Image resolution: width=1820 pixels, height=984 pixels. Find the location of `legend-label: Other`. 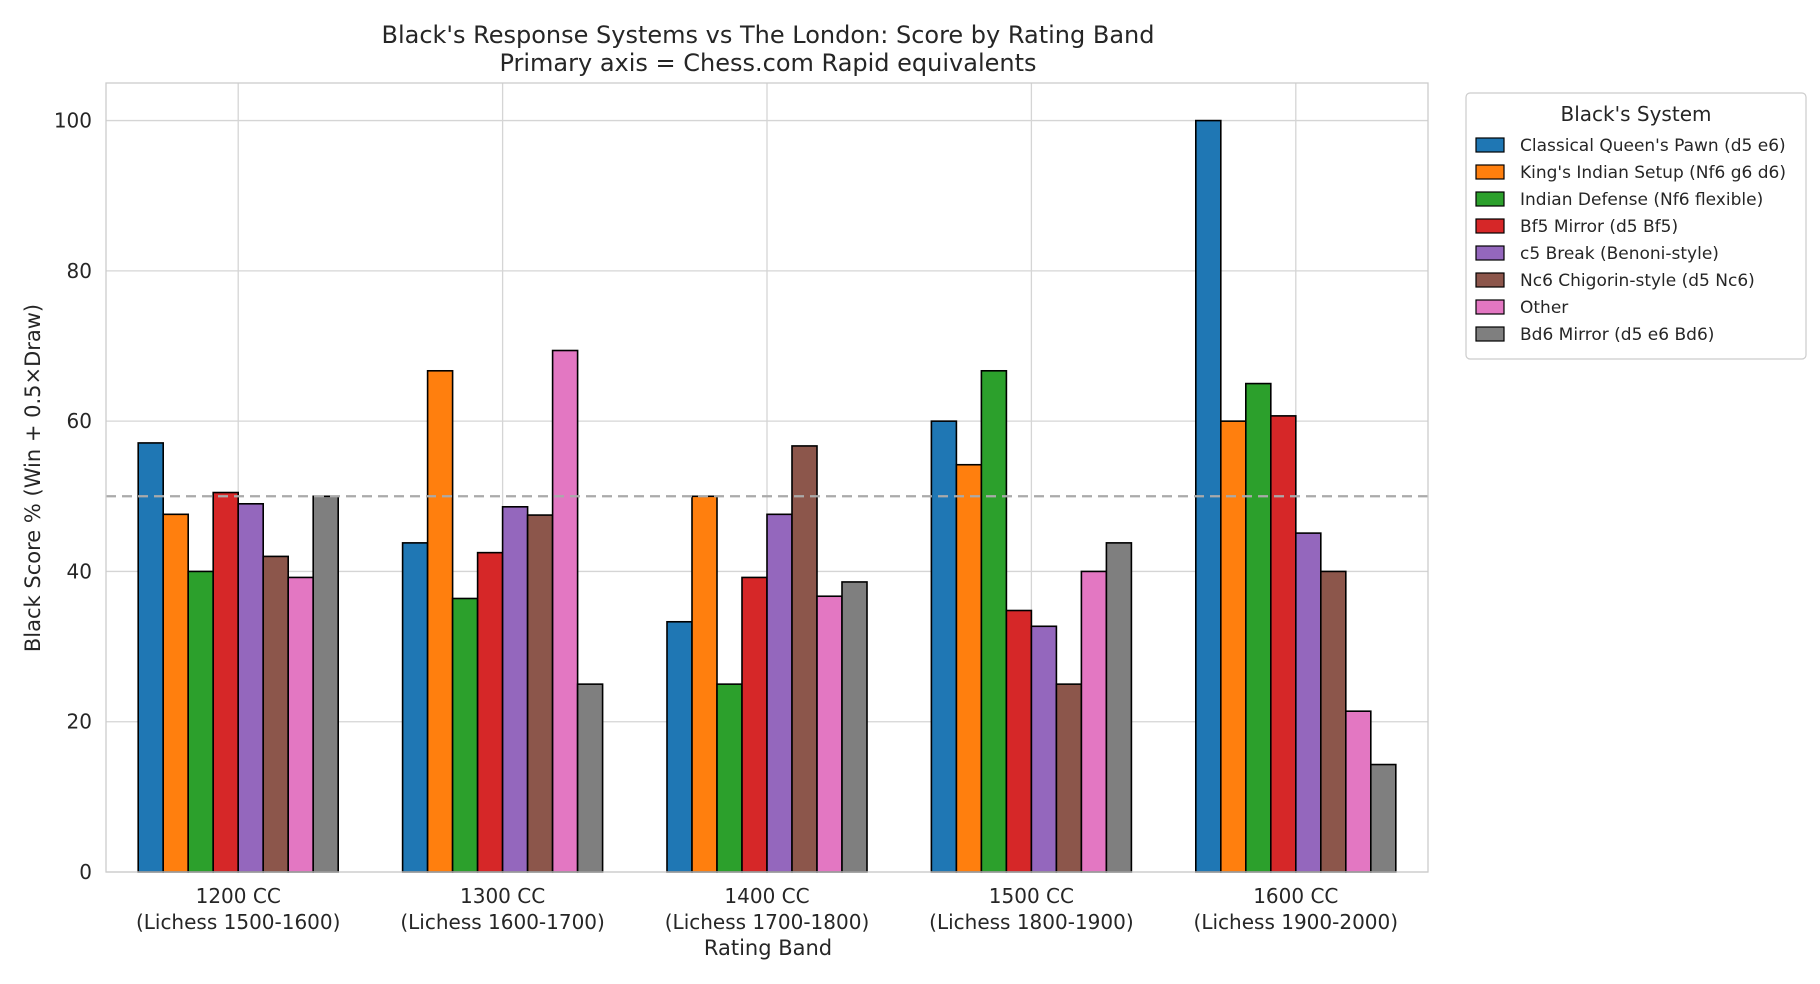

legend-label: Other is located at coordinates (1544, 308).